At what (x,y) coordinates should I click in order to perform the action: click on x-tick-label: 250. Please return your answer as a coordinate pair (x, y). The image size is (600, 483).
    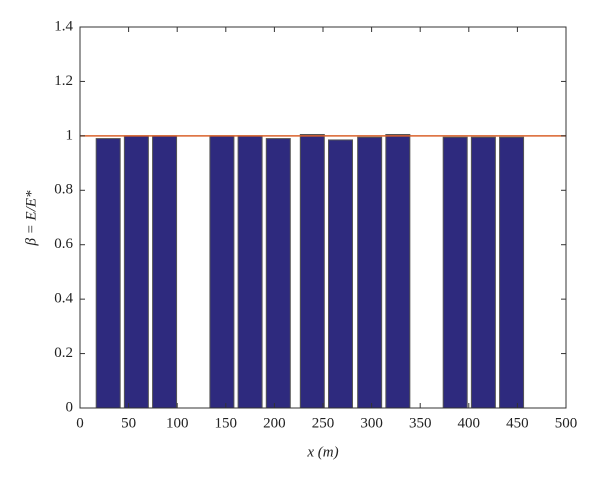
    Looking at the image, I should click on (323, 423).